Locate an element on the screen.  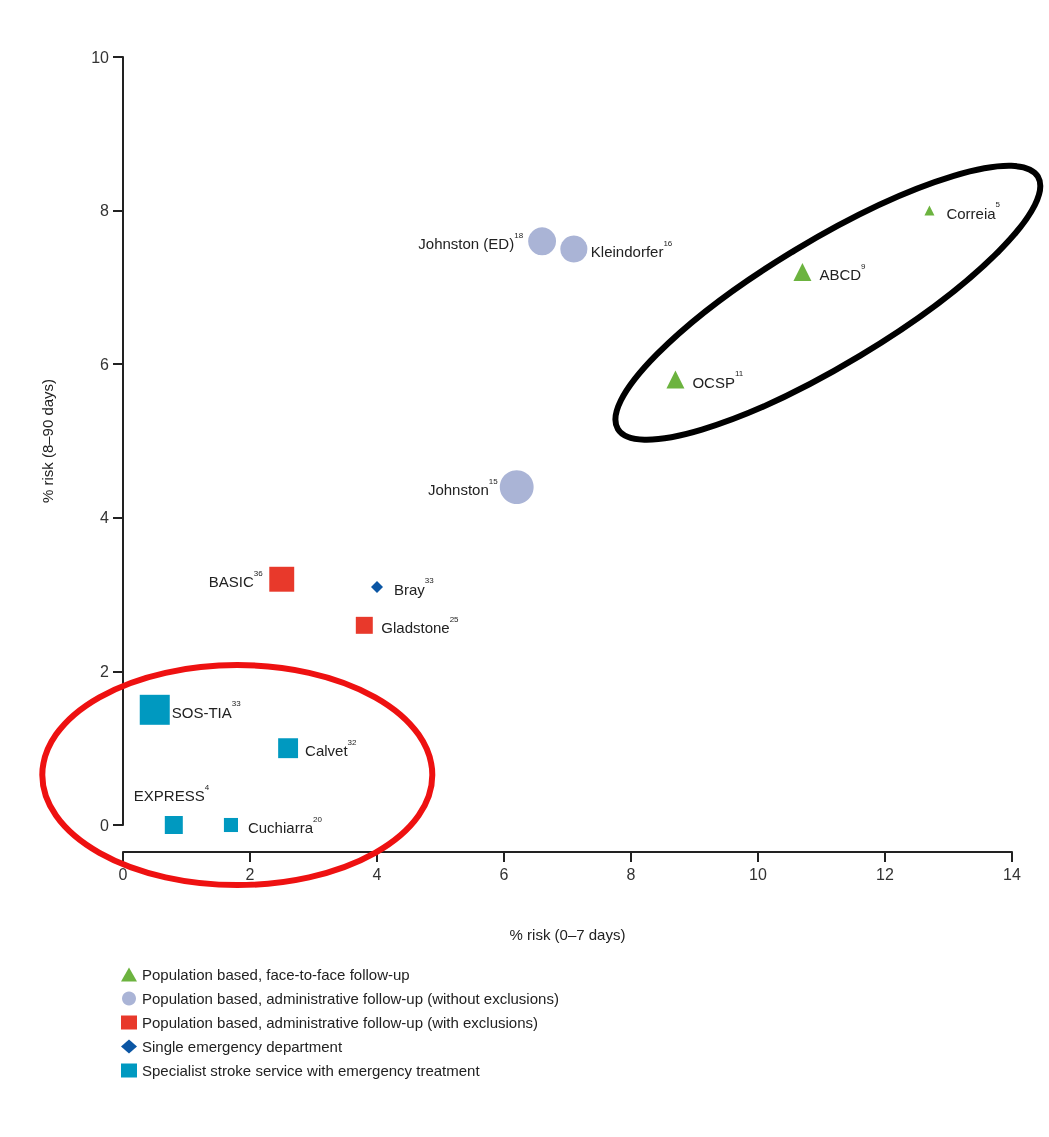
legend-label: Population based, administrative follow-up (without exclusions) is located at coordinates (350, 998).